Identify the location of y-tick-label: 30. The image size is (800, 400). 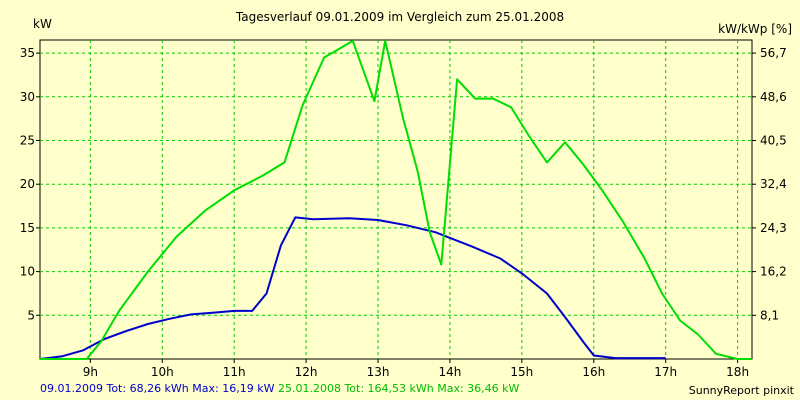
(27, 97).